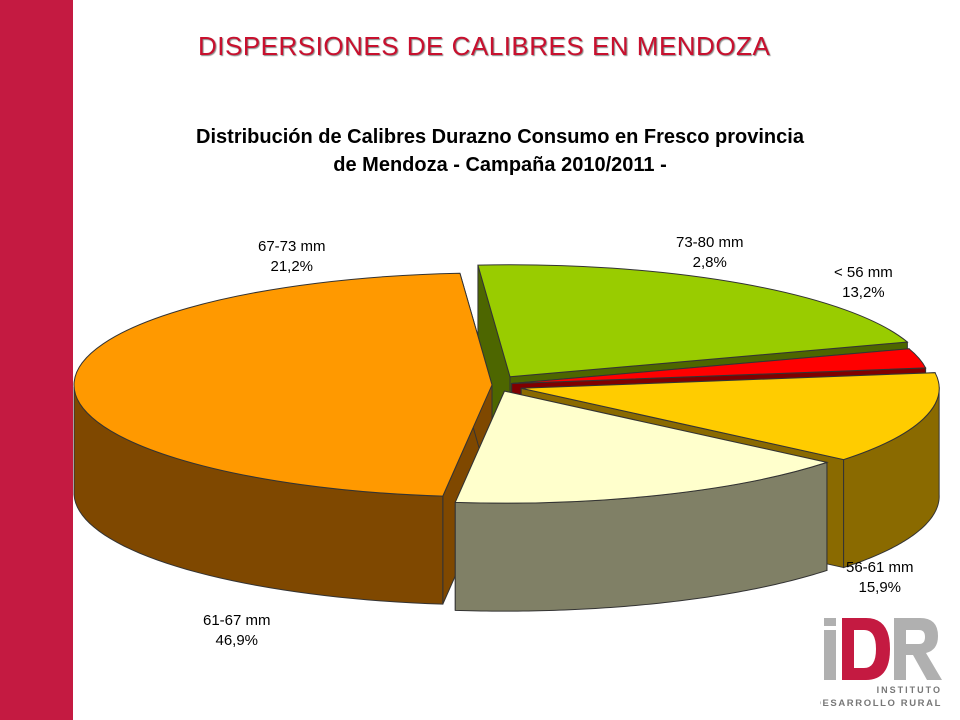  I want to click on slice-category: 61-67 mm, so click(237, 620).